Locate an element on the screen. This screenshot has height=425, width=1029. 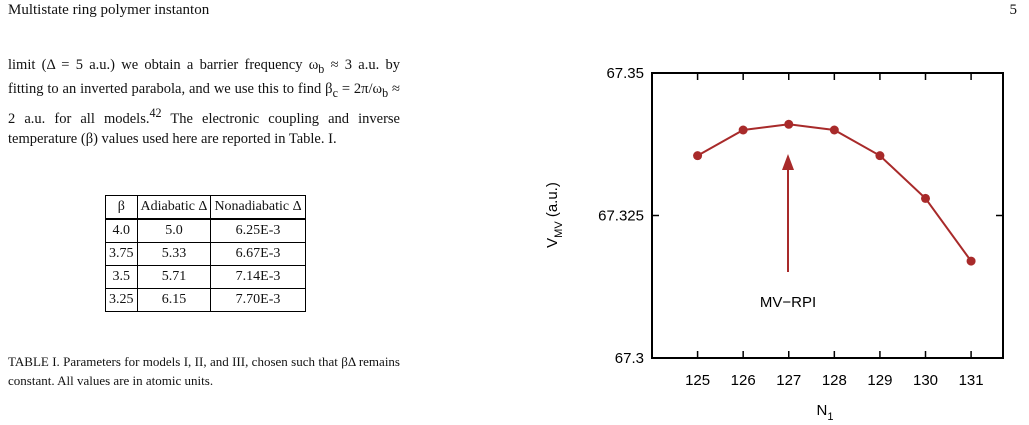
x-tick-label: 129 is located at coordinates (879, 380).